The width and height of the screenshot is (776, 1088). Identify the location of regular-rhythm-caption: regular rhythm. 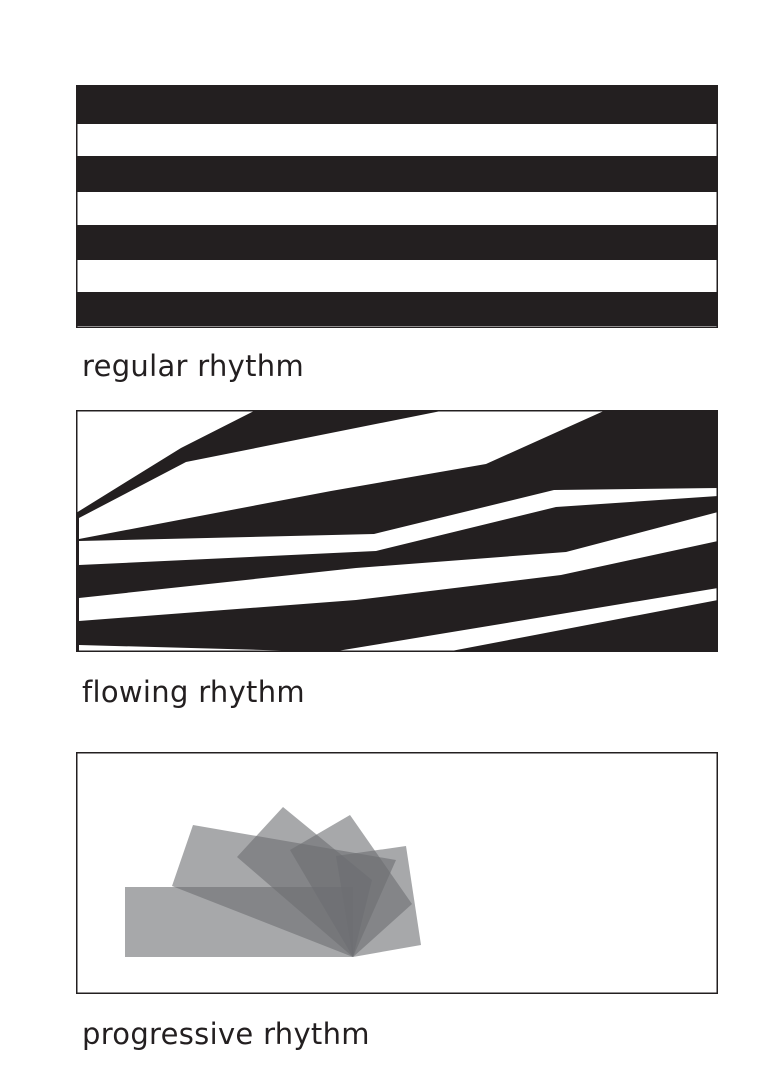
(193, 366).